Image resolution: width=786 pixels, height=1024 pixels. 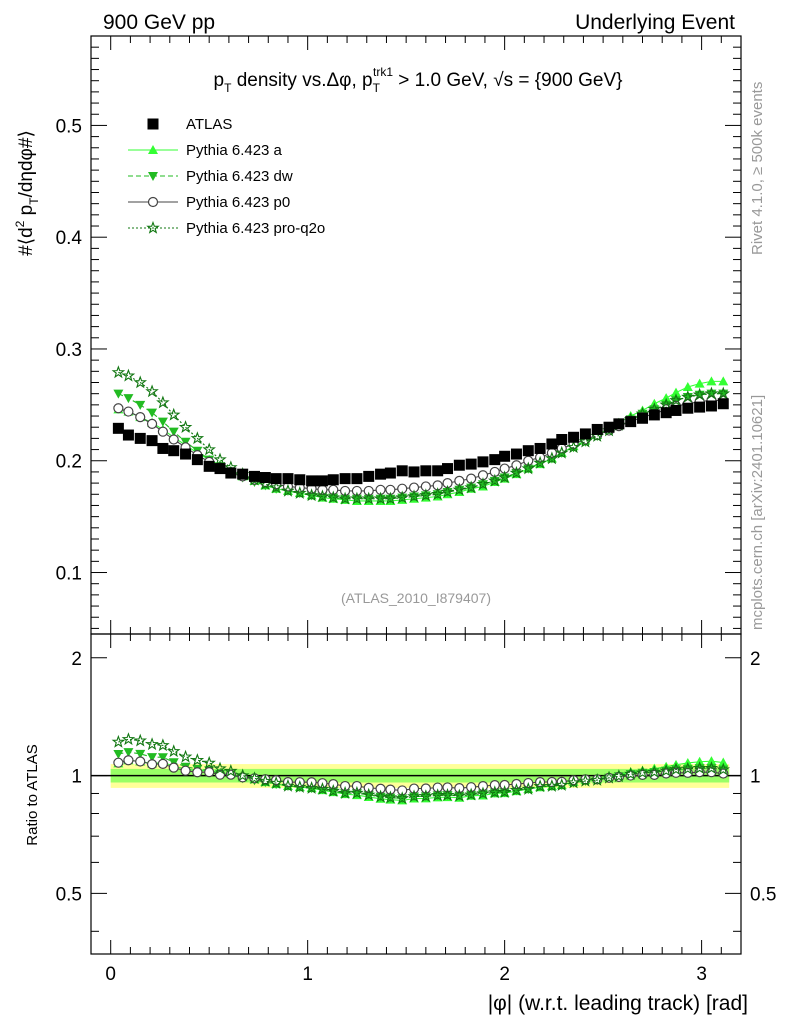 I want to click on y-tick-label: 0.4, so click(x=69, y=238).